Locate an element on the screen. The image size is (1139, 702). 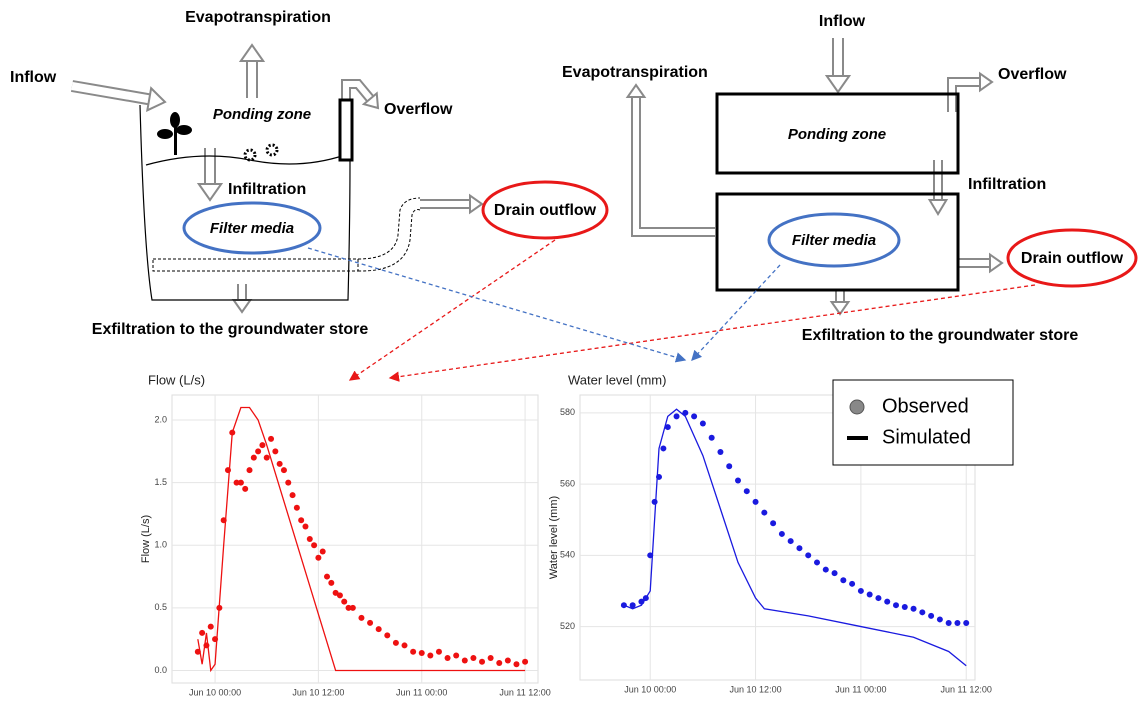
label: Exfiltration to the groundwater store is located at coordinates (940, 335).